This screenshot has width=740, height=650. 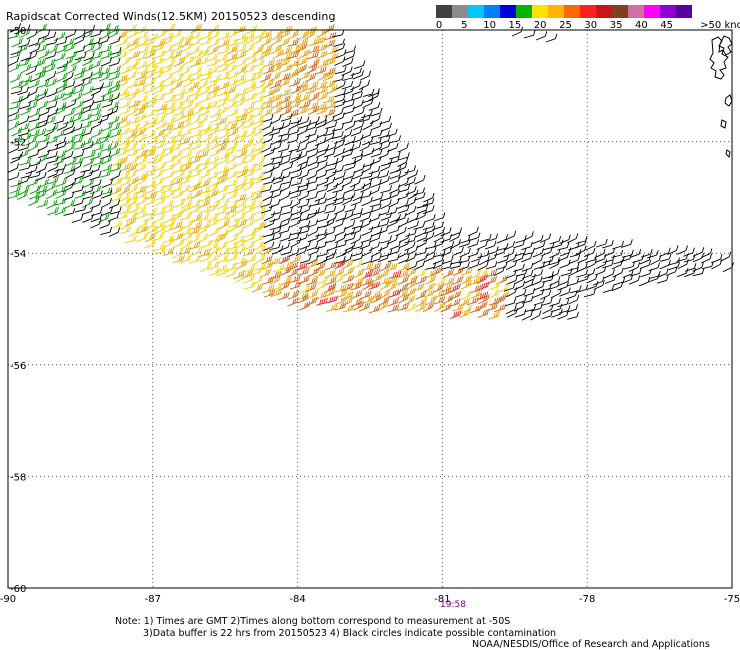 I want to click on legend-label: 30, so click(x=591, y=25).